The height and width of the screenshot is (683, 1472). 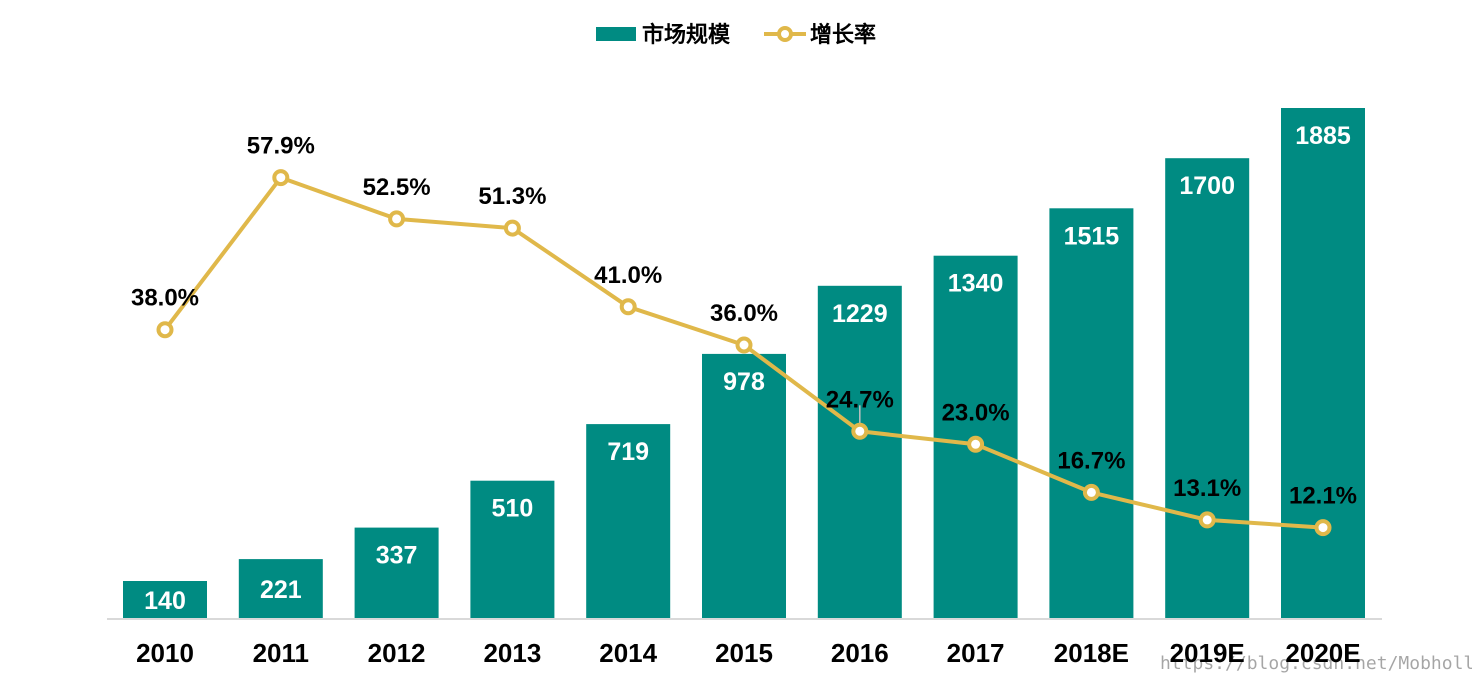 What do you see at coordinates (1322, 653) in the screenshot?
I see `x-tick-label-2020E: 2020E` at bounding box center [1322, 653].